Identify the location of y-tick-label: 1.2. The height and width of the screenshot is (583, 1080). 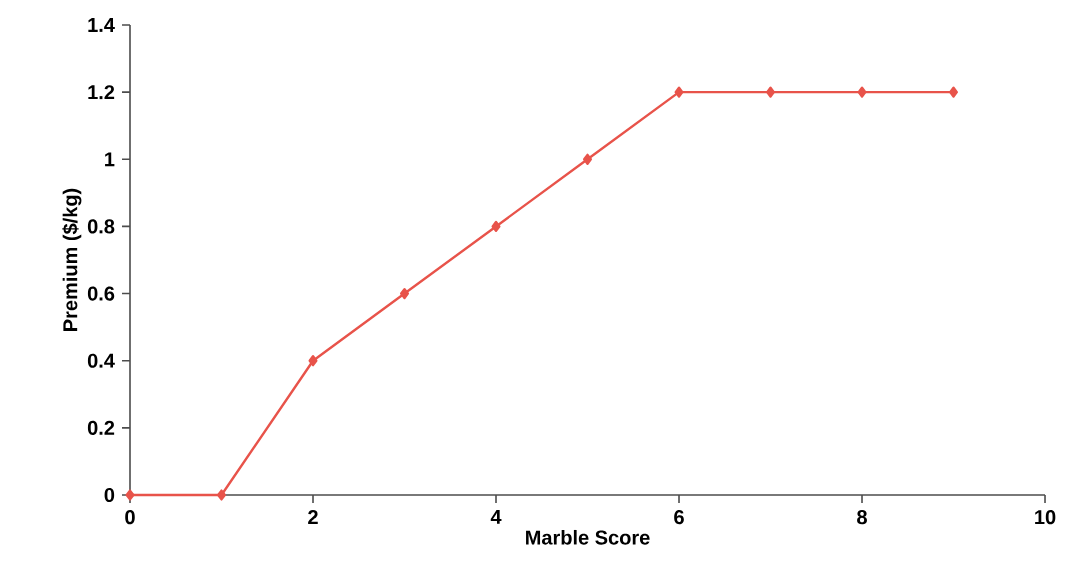
(101, 92).